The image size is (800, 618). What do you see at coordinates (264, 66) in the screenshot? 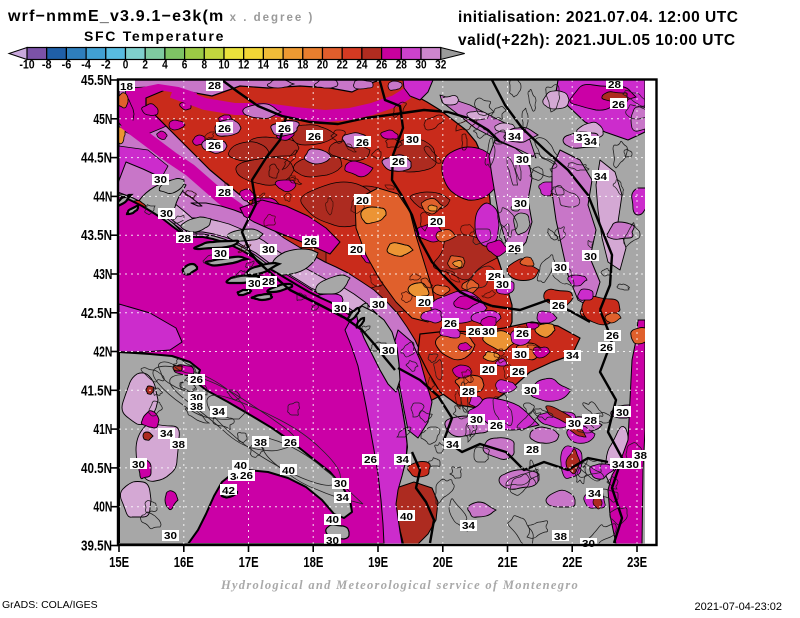
I see `svg-text: 14` at bounding box center [264, 66].